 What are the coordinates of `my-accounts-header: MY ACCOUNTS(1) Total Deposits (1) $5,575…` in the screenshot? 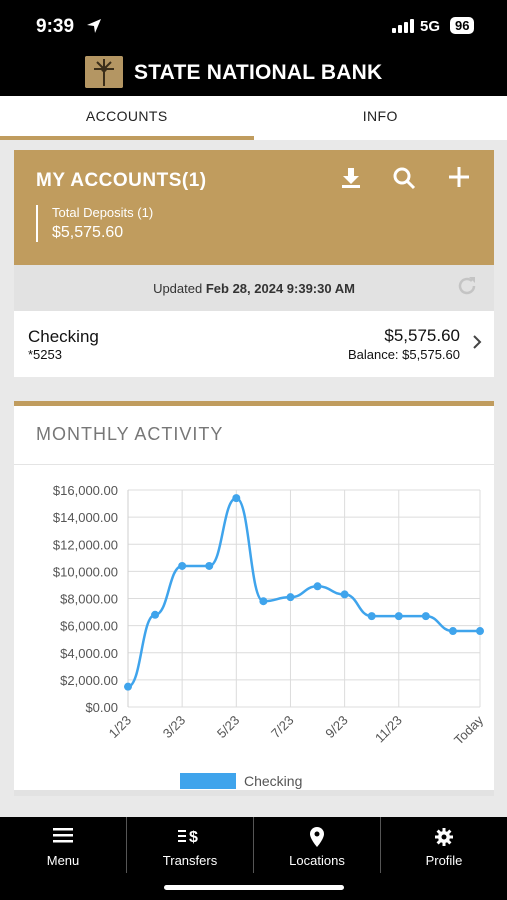 It's located at (254, 207).